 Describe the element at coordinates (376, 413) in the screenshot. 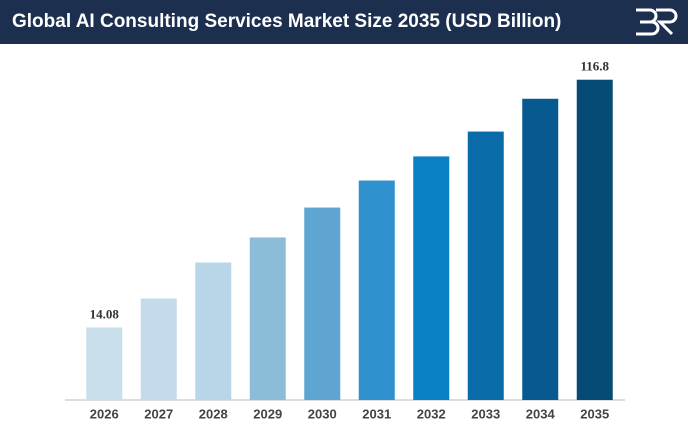

I see `x-tick-label: 2031` at that location.